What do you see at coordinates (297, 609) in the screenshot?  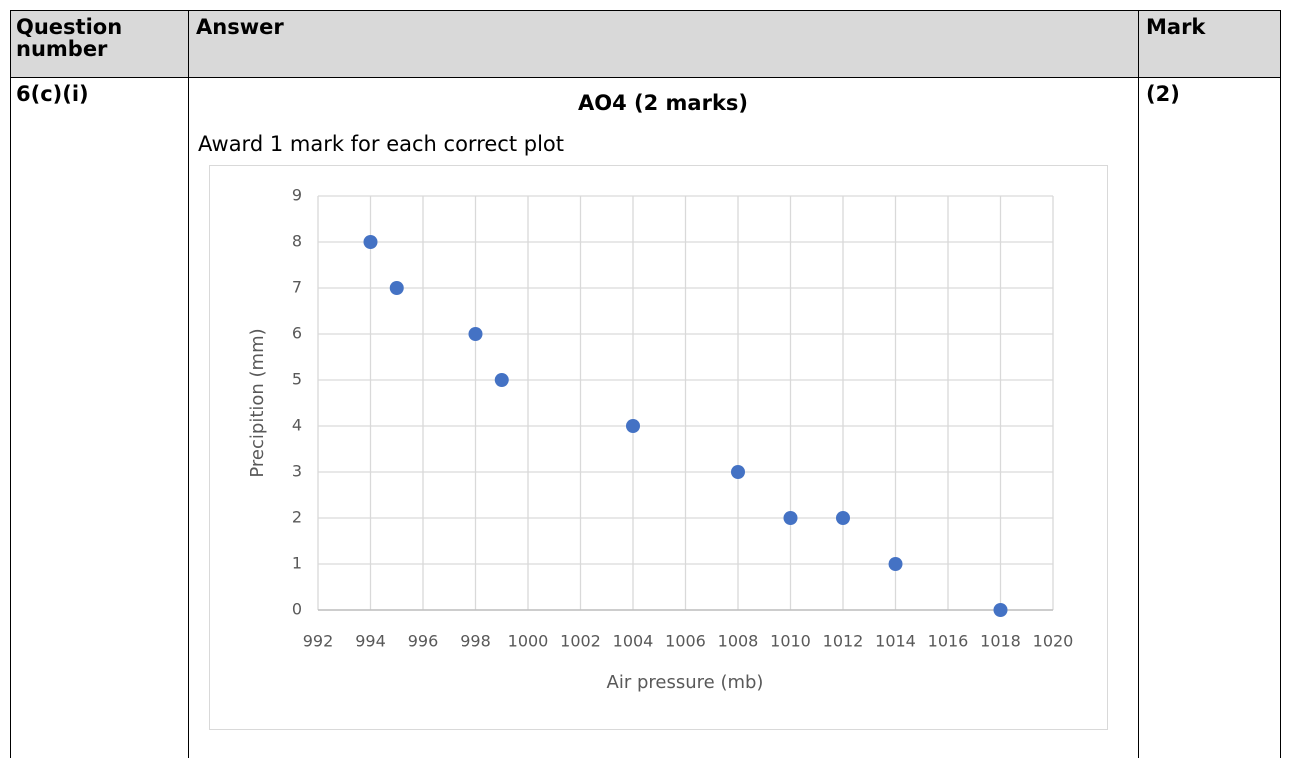 I see `y-tick-label: 0` at bounding box center [297, 609].